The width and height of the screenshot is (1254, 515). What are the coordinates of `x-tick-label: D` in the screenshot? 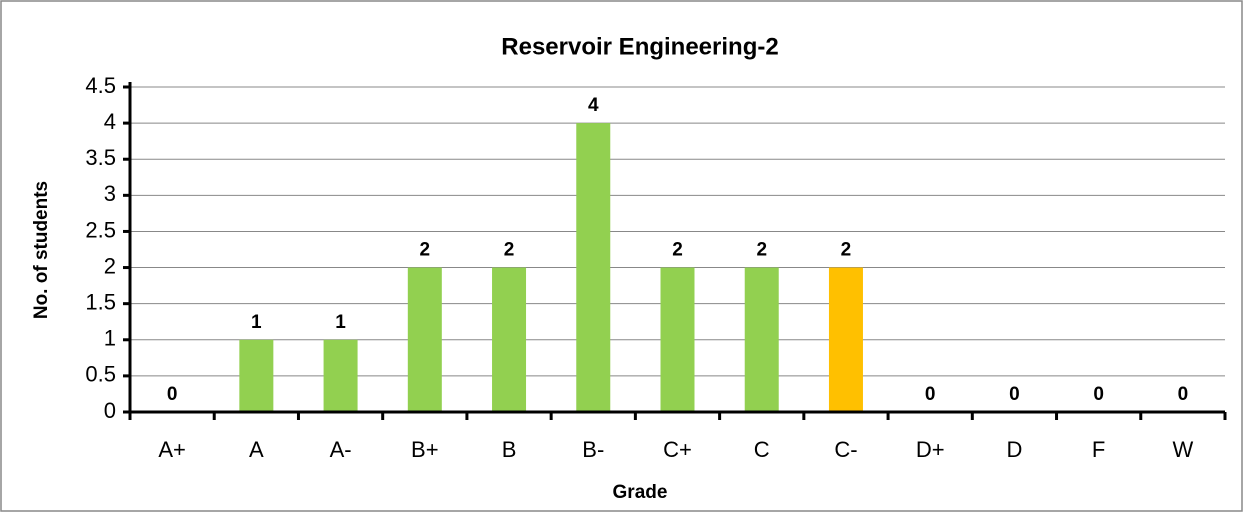 It's located at (1014, 449).